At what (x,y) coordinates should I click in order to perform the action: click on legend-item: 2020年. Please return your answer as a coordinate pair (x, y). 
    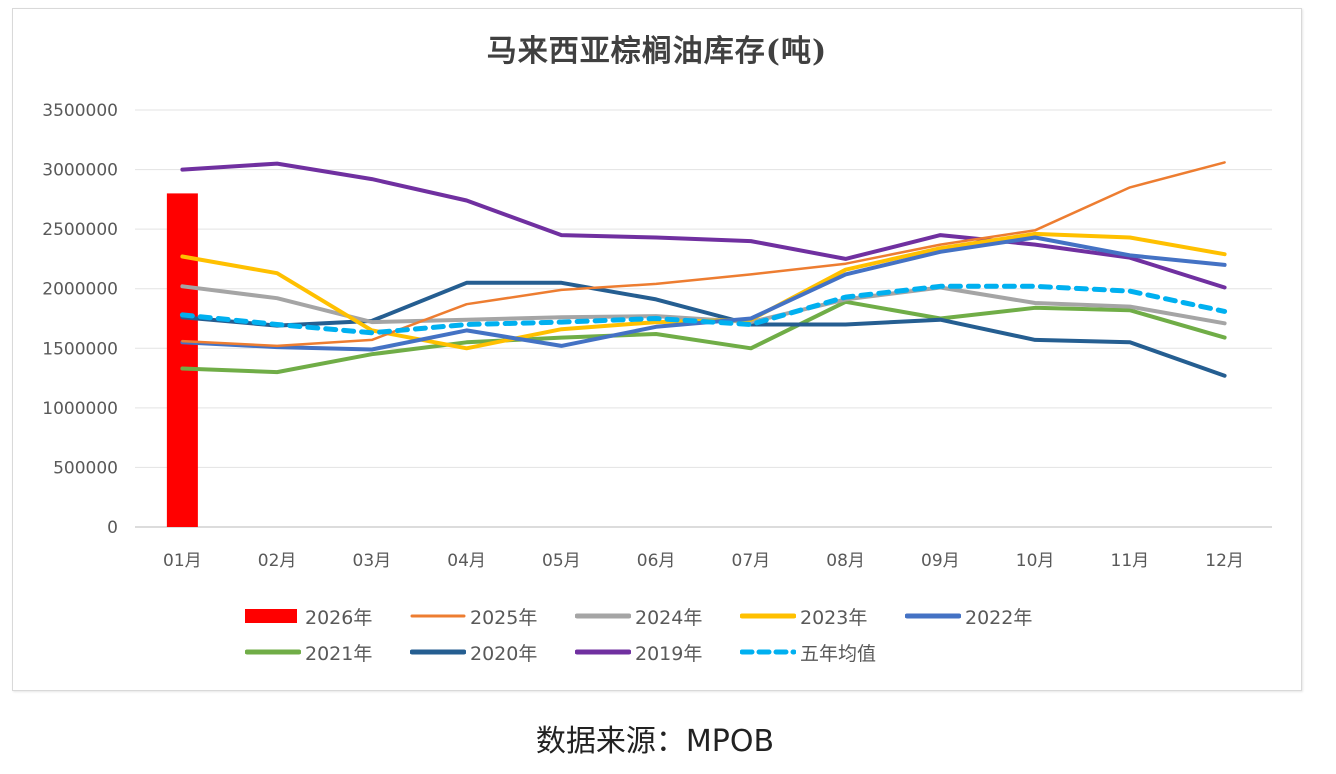
    Looking at the image, I should click on (492, 652).